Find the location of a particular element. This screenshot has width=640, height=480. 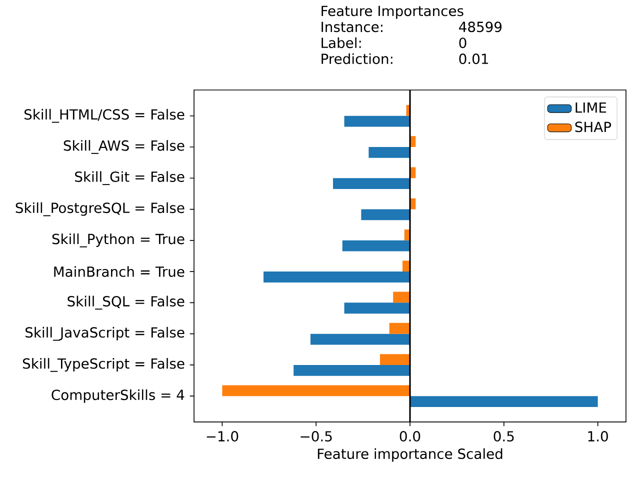

chart-title: Feature Importances is located at coordinates (393, 12).